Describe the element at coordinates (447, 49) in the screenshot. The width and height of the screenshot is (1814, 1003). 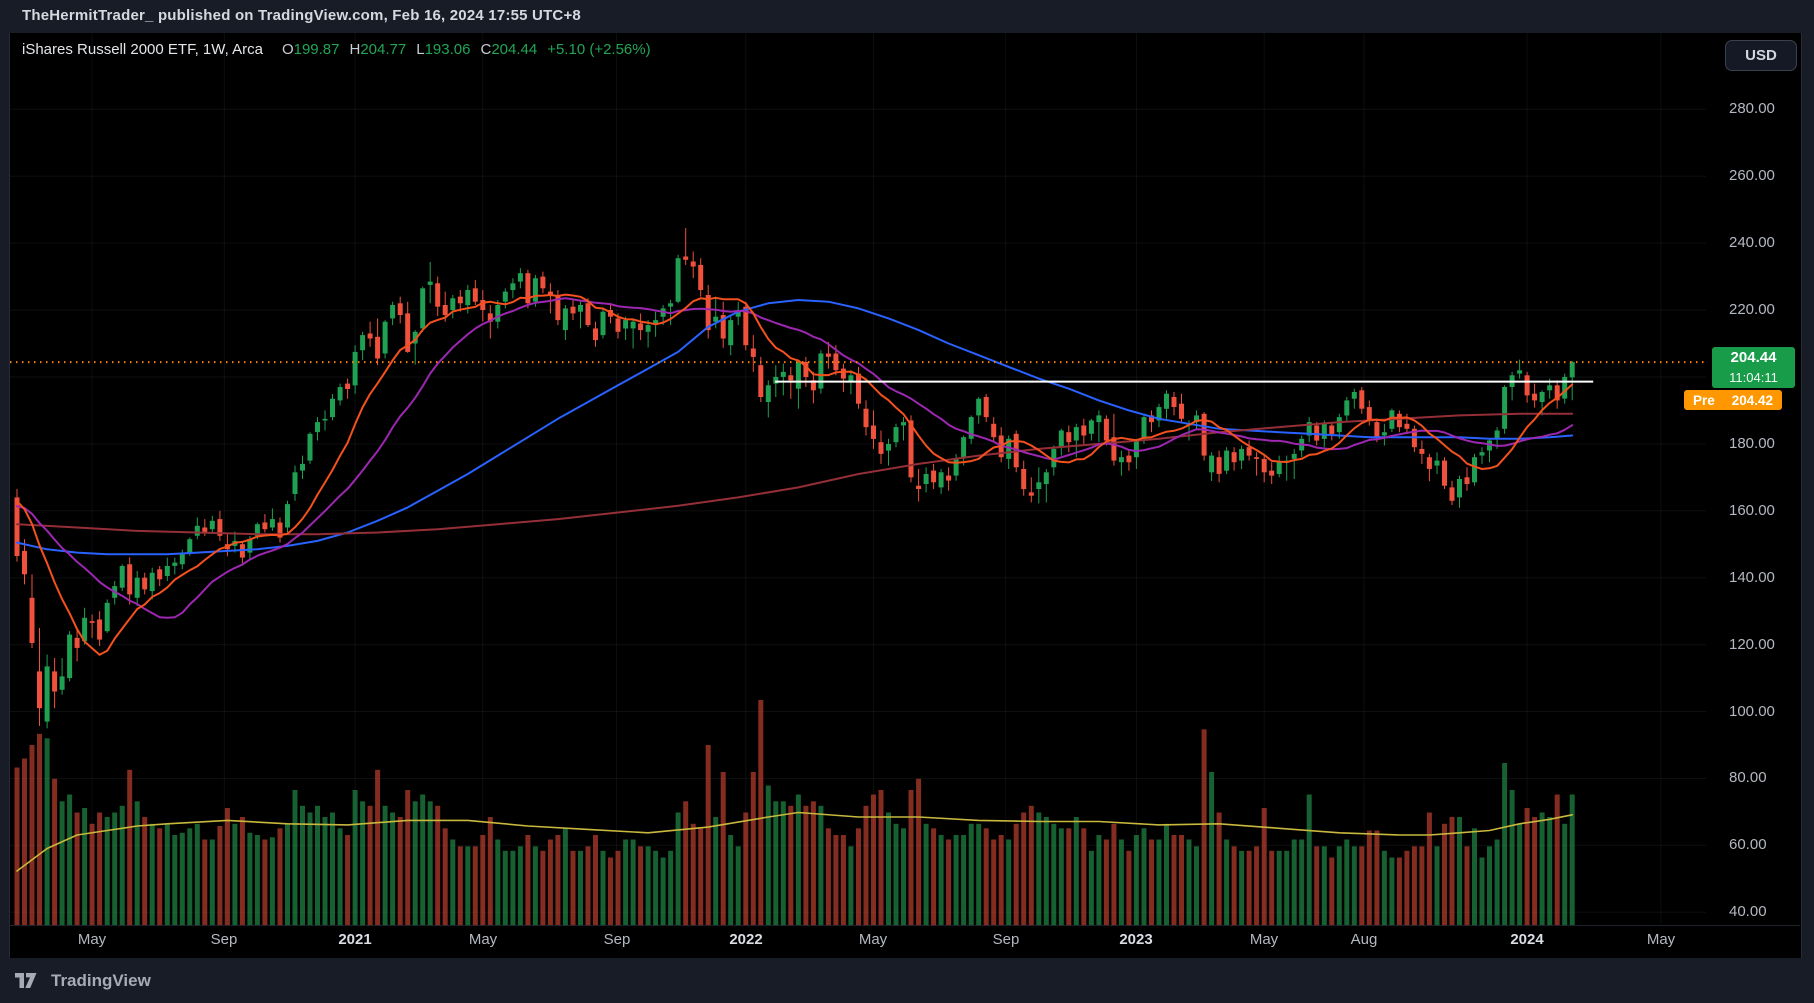
I see `low-value: 193.06` at that location.